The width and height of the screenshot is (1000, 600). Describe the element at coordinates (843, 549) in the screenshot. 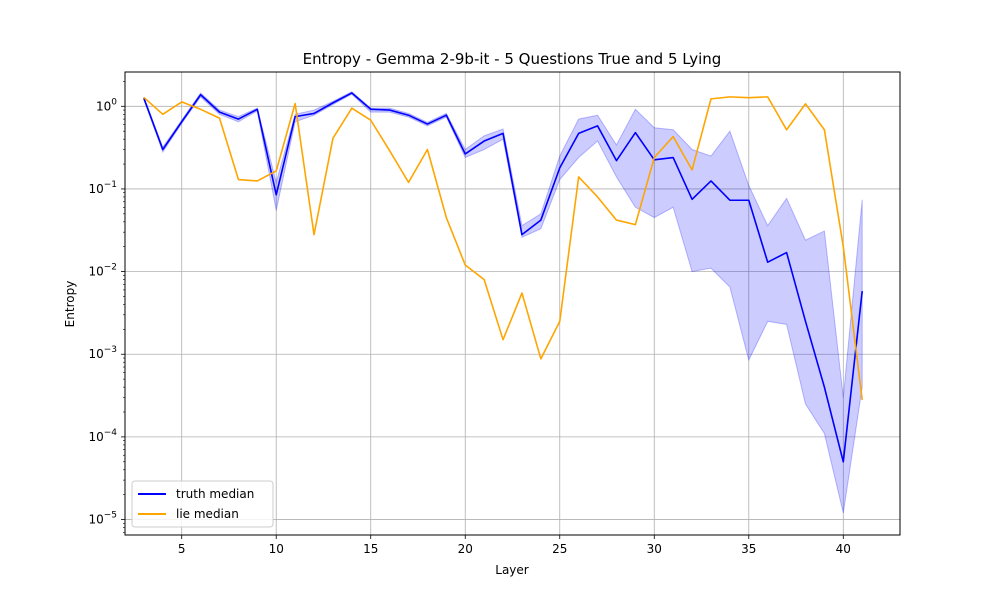

I see `x-tick-label: 40` at that location.